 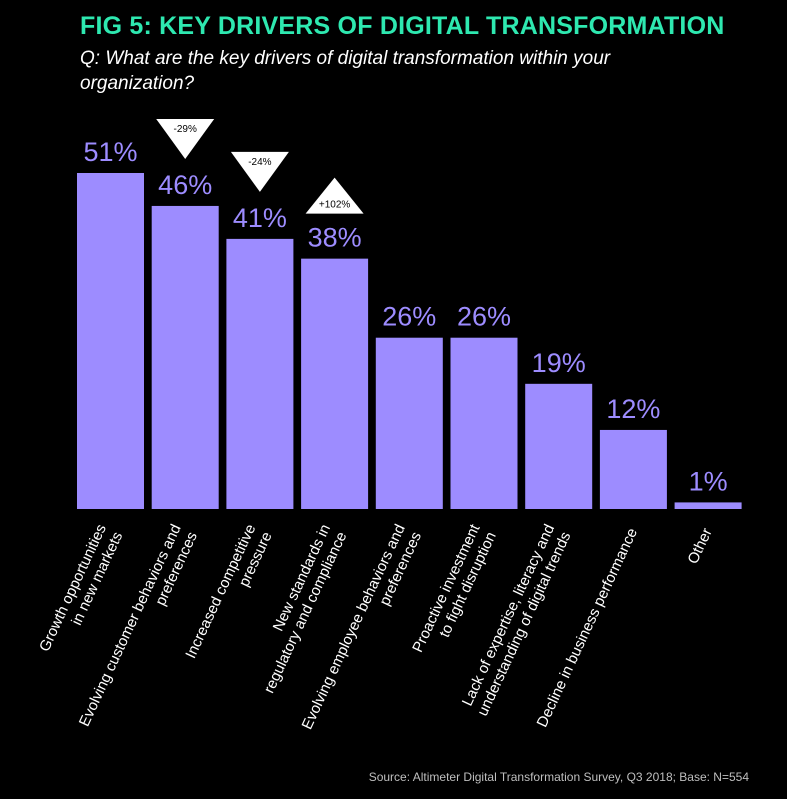 What do you see at coordinates (185, 185) in the screenshot?
I see `bar-value-label: 46%` at bounding box center [185, 185].